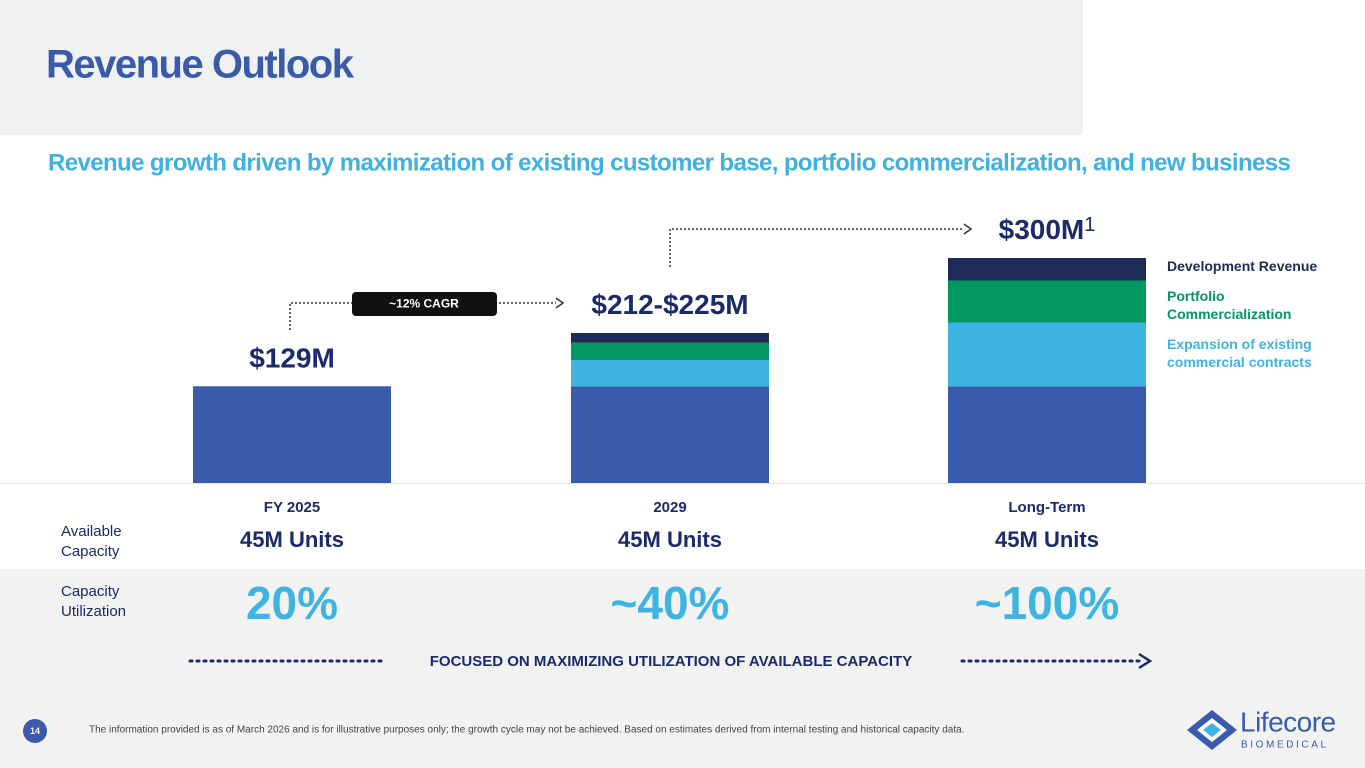 Image resolution: width=1365 pixels, height=768 pixels. I want to click on category-label: 2029, so click(669, 507).